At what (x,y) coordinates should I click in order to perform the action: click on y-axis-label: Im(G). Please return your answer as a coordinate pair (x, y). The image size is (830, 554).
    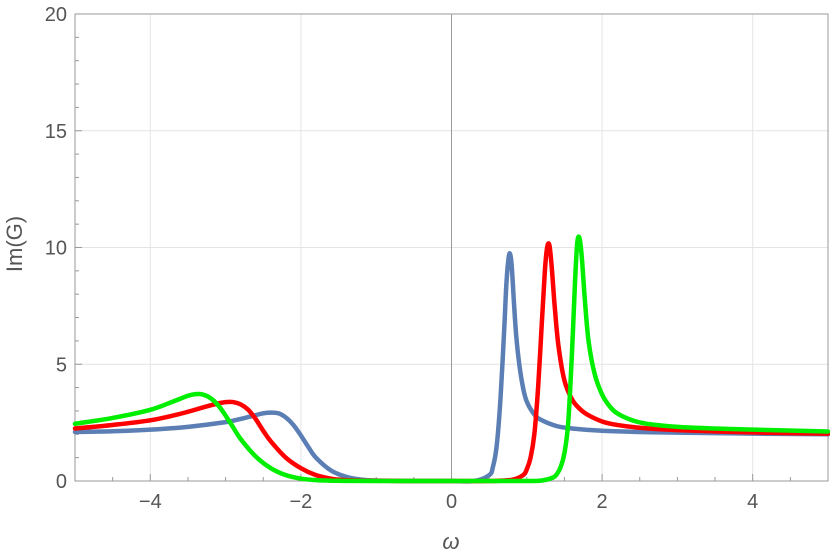
    Looking at the image, I should click on (14, 244).